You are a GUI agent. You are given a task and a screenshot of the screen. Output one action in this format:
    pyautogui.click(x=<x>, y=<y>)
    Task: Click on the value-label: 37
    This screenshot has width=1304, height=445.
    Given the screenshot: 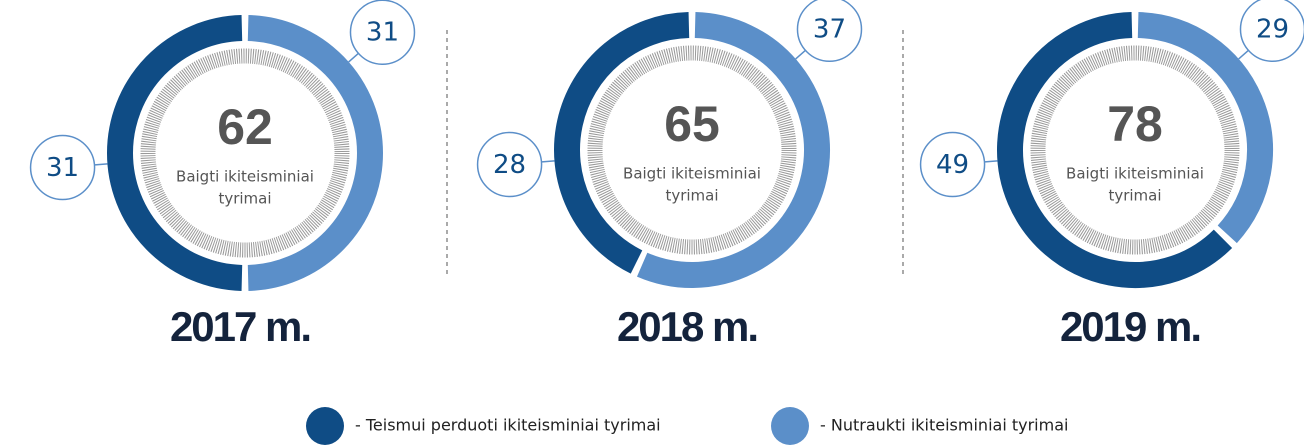 What is the action you would take?
    pyautogui.click(x=829, y=30)
    